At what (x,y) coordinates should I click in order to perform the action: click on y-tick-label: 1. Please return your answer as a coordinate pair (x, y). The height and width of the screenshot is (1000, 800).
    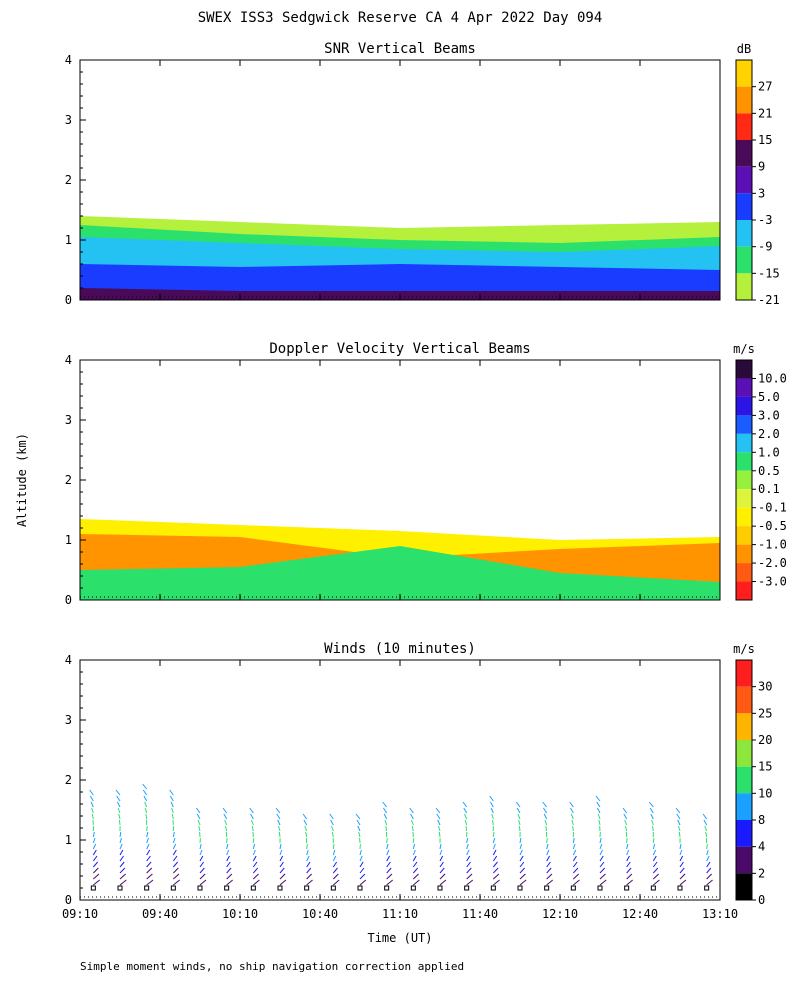
    Looking at the image, I should click on (68, 840).